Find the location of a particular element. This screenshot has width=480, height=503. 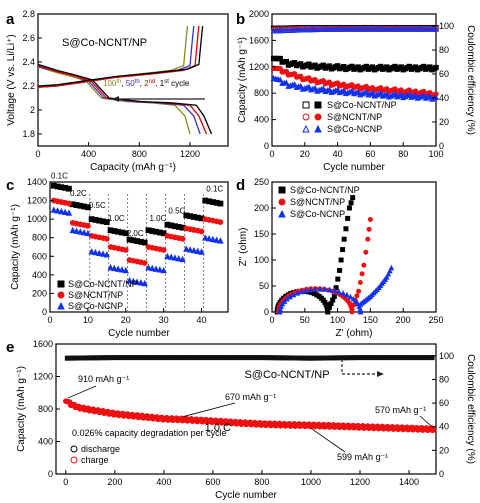

x-axis-label: Z' (ohm) is located at coordinates (354, 333).